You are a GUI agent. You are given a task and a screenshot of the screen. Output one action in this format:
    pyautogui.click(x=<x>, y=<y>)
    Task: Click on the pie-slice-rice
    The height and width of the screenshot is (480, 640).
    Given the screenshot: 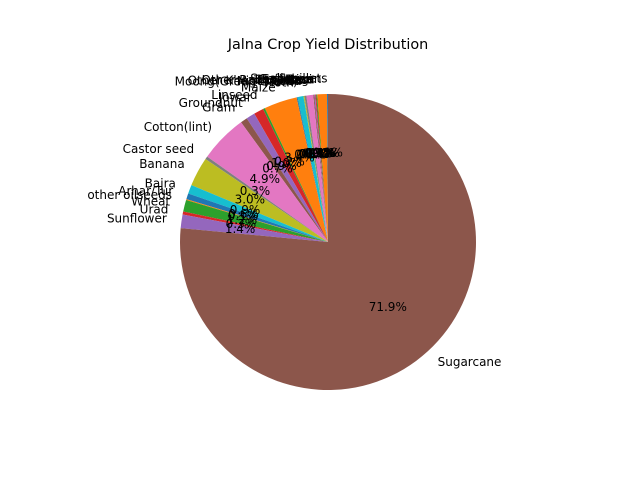 What is the action you would take?
    pyautogui.click(x=321, y=168)
    